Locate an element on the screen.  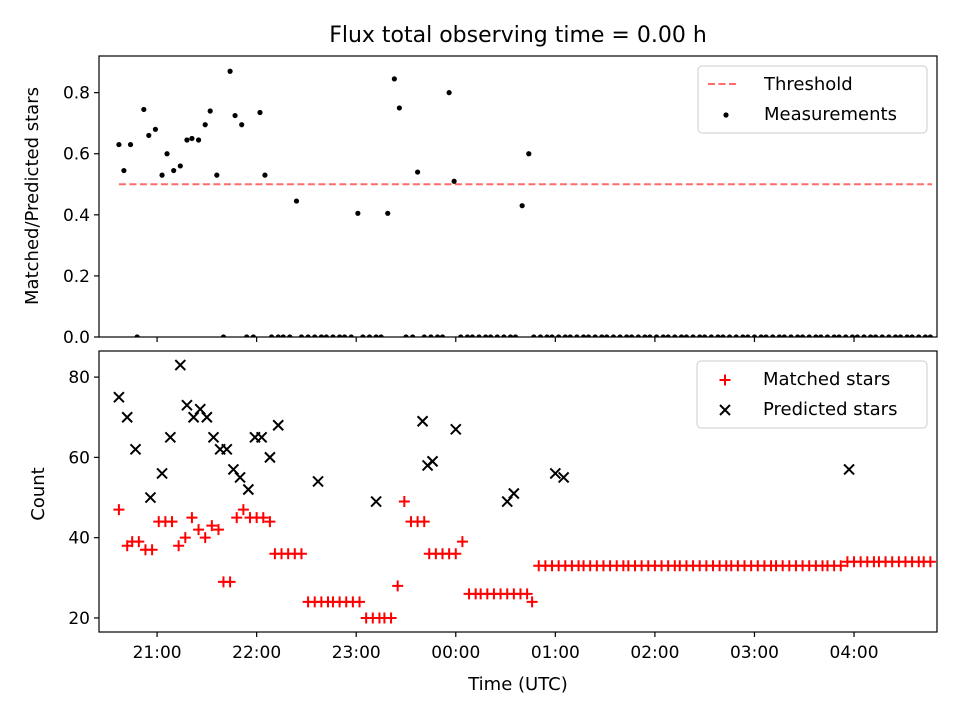
top-y-tick-label: 0.8 is located at coordinates (76, 94).